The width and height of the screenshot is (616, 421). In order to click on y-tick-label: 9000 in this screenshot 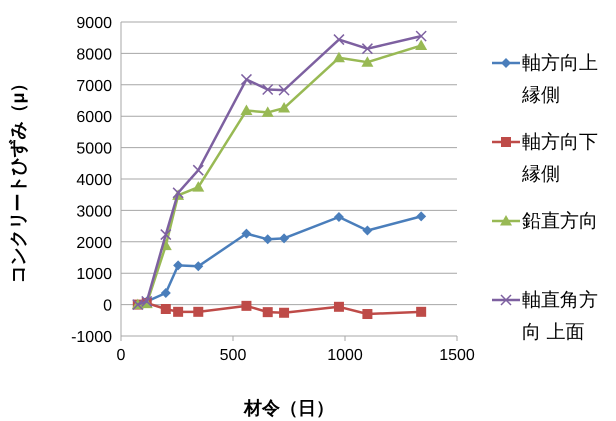, I will do `click(94, 23)`.